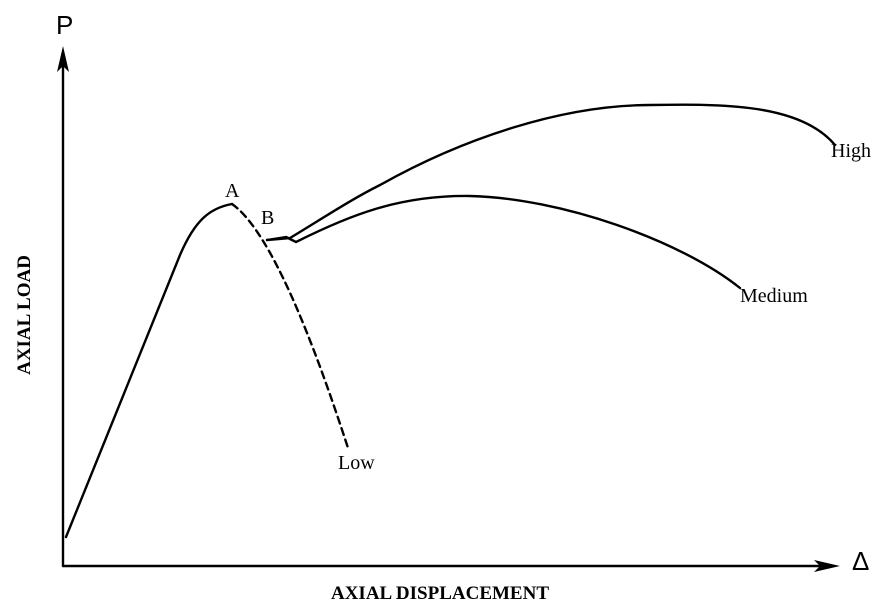 Image resolution: width=887 pixels, height=604 pixels. I want to click on y-title: AXIAL LOAD, so click(24, 315).